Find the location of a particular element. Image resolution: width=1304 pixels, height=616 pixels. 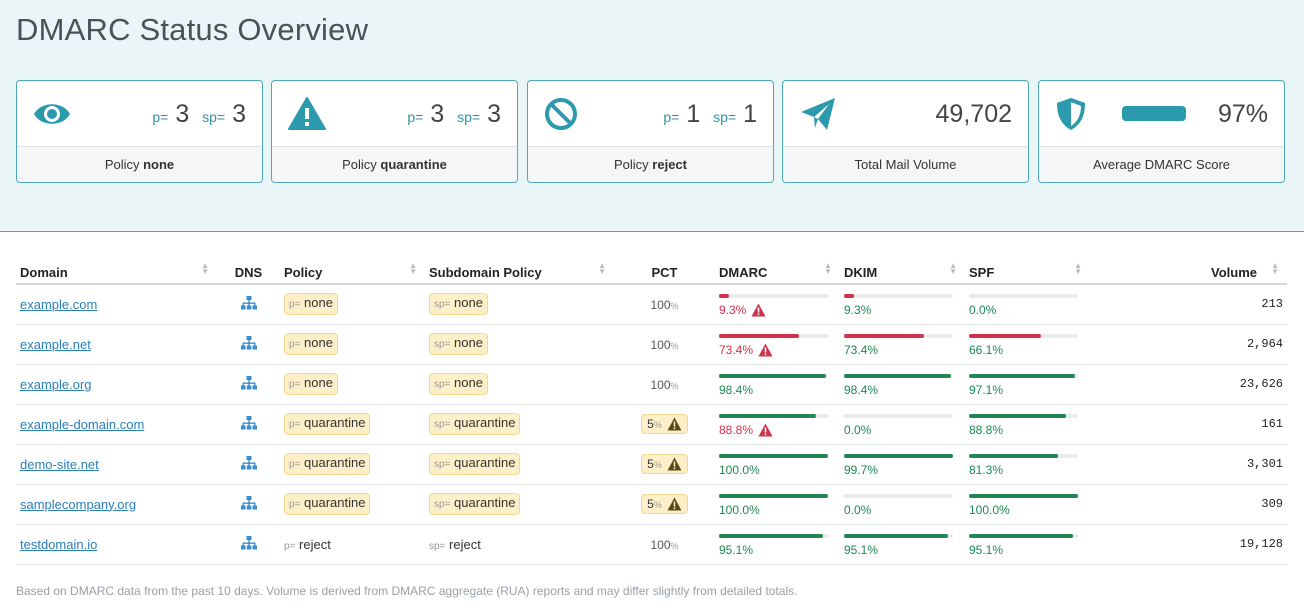

col-domain: Domain ▲ ▼ is located at coordinates (116, 271).